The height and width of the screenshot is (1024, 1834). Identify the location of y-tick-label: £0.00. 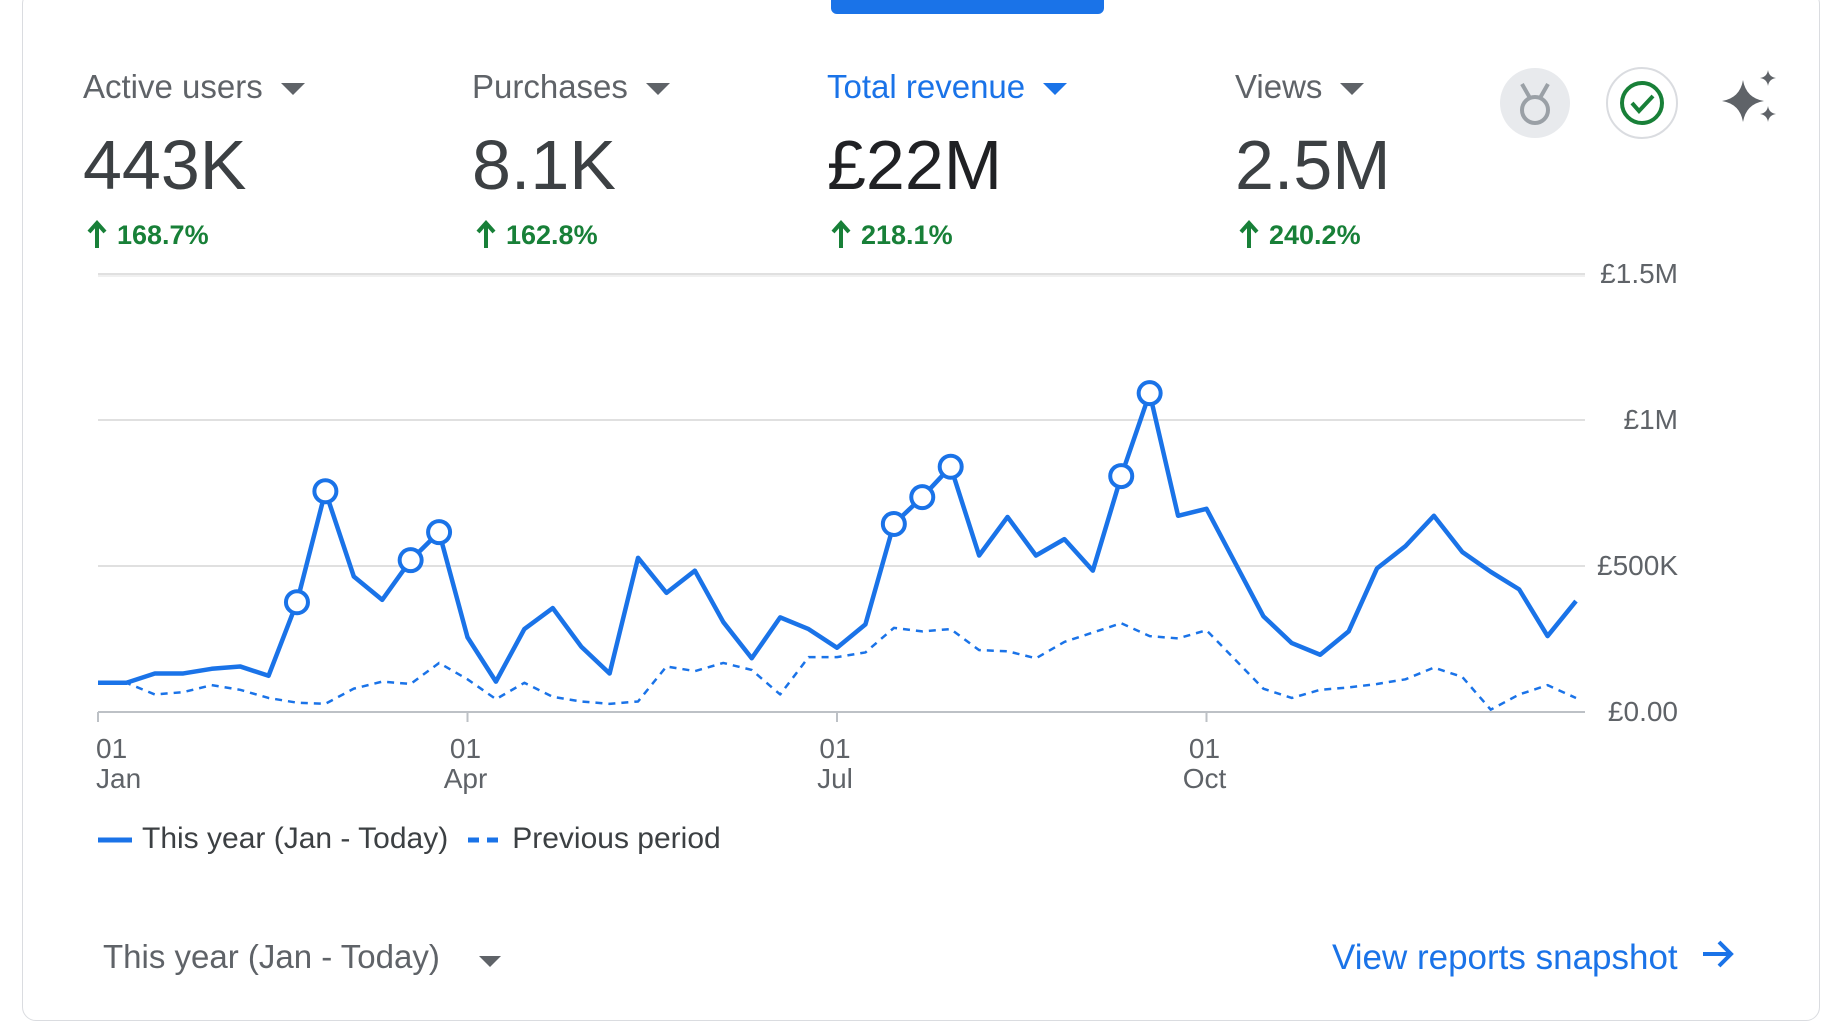
(1642, 711).